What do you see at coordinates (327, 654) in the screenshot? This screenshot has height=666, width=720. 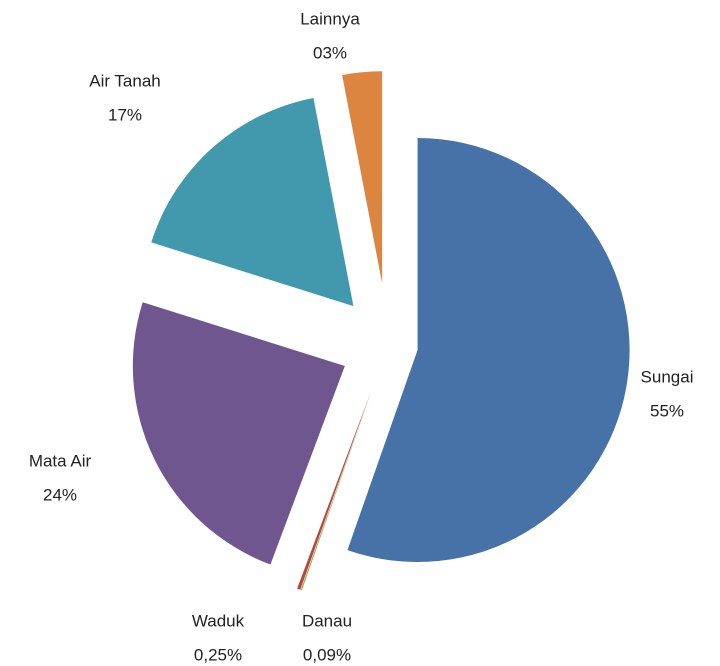 I see `slice-value-label: 0,09%` at bounding box center [327, 654].